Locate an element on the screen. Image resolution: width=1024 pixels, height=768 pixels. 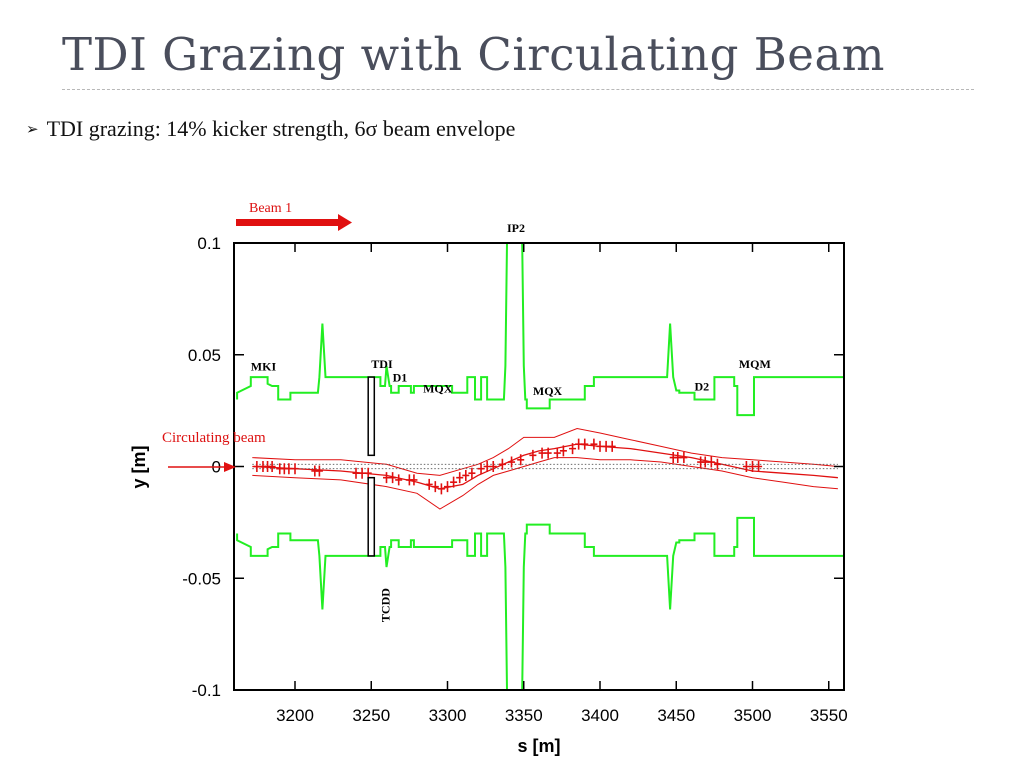
element-label: TCDD is located at coordinates (386, 605).